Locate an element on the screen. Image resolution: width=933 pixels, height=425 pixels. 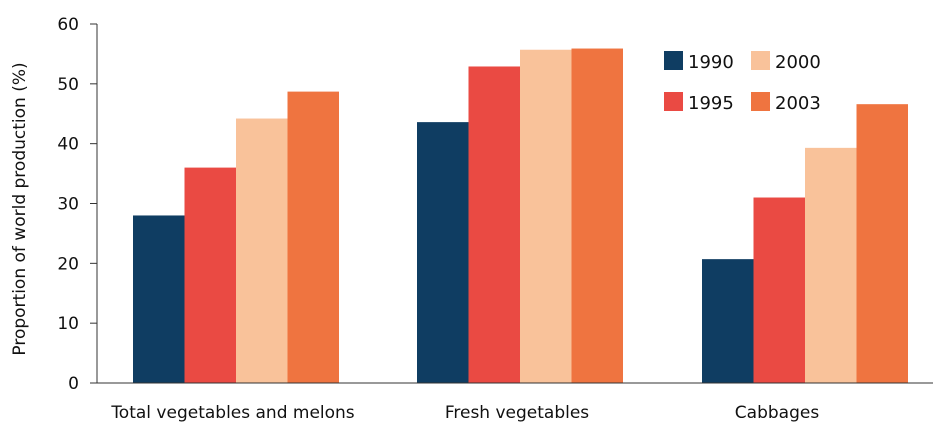
legend-label-2003: 2003 is located at coordinates (798, 103).